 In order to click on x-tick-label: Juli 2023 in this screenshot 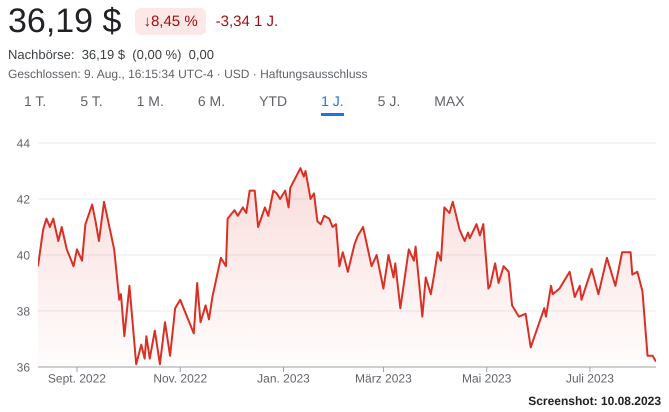, I will do `click(590, 379)`.